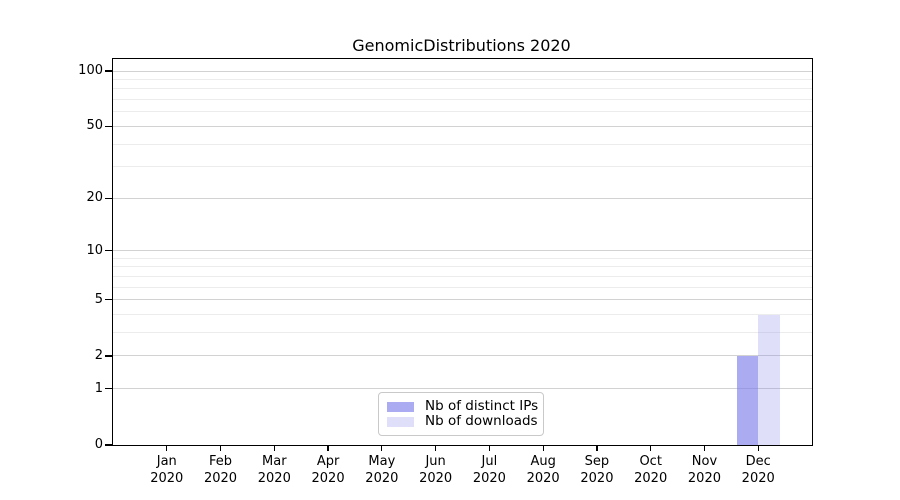 Image resolution: width=900 pixels, height=500 pixels. Describe the element at coordinates (274, 461) in the screenshot. I see `x-tick-month: Mar` at that location.